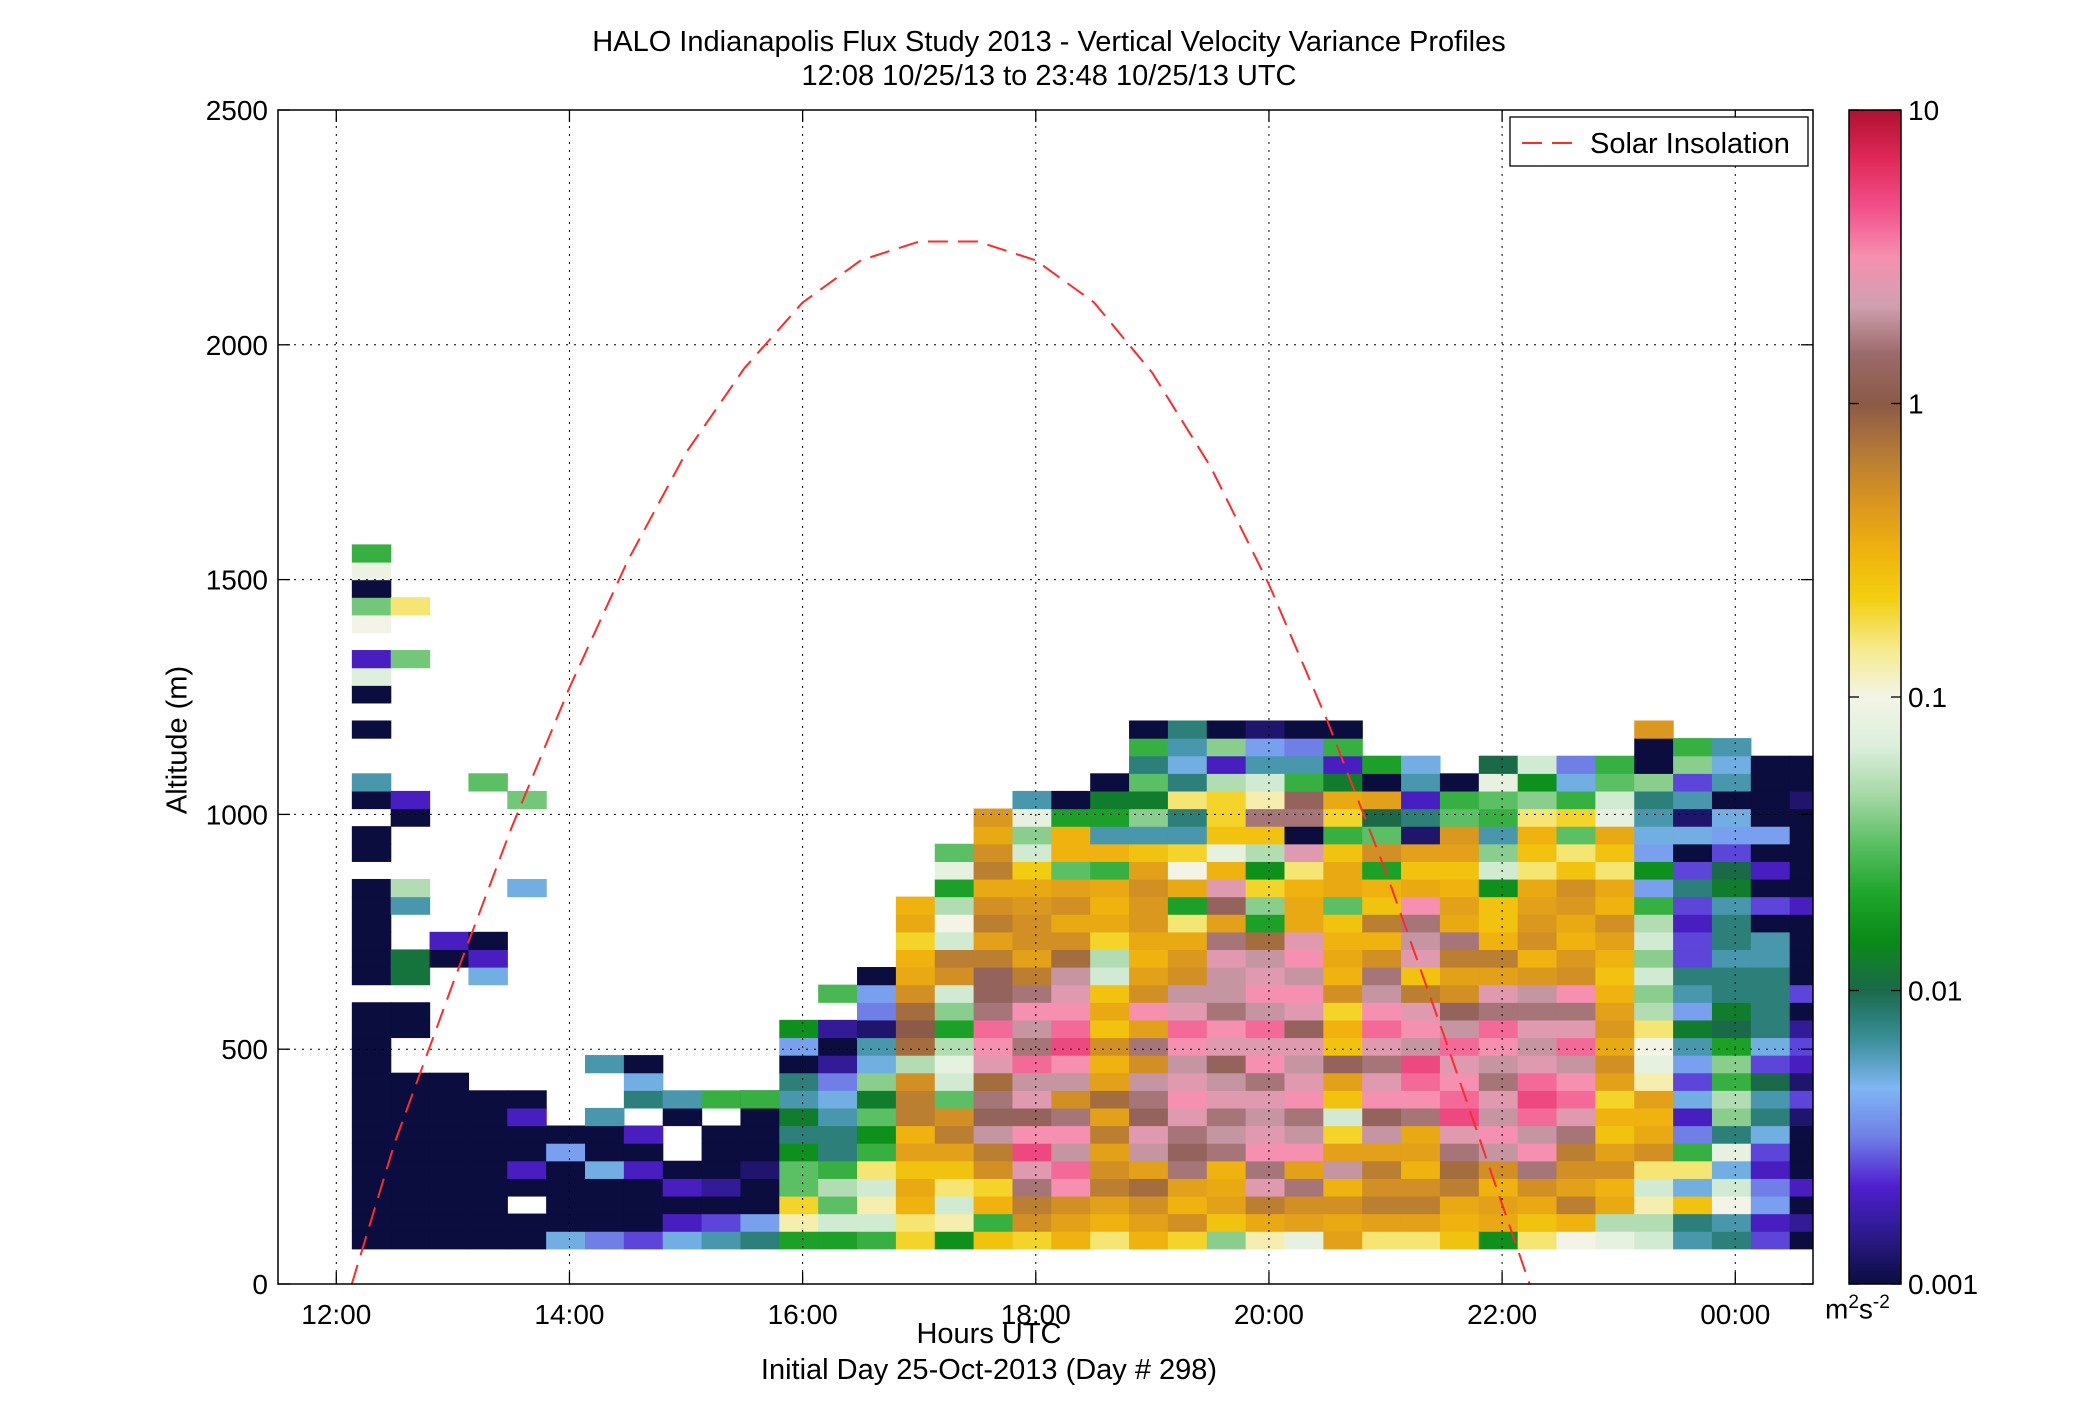  What do you see at coordinates (1857, 1308) in the screenshot?
I see `colorbar-units: m2s-2` at bounding box center [1857, 1308].